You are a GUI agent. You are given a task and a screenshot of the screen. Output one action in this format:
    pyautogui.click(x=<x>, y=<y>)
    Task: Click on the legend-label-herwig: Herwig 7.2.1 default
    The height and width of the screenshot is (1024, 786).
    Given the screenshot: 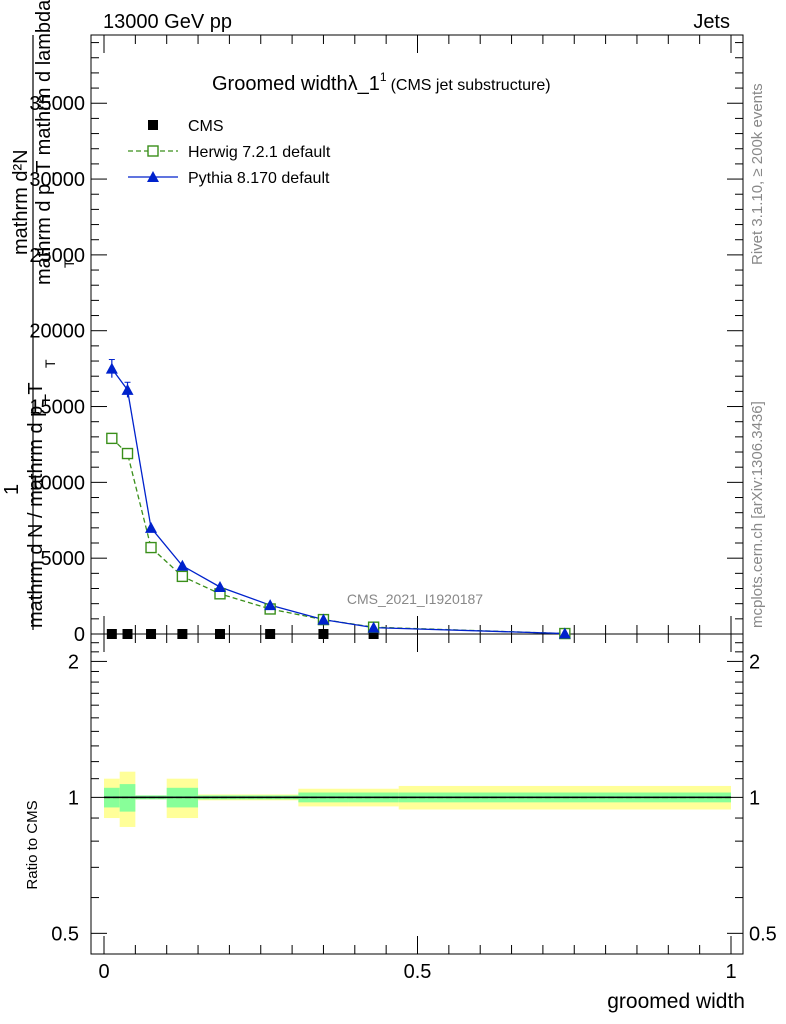 What is the action you would take?
    pyautogui.click(x=259, y=152)
    